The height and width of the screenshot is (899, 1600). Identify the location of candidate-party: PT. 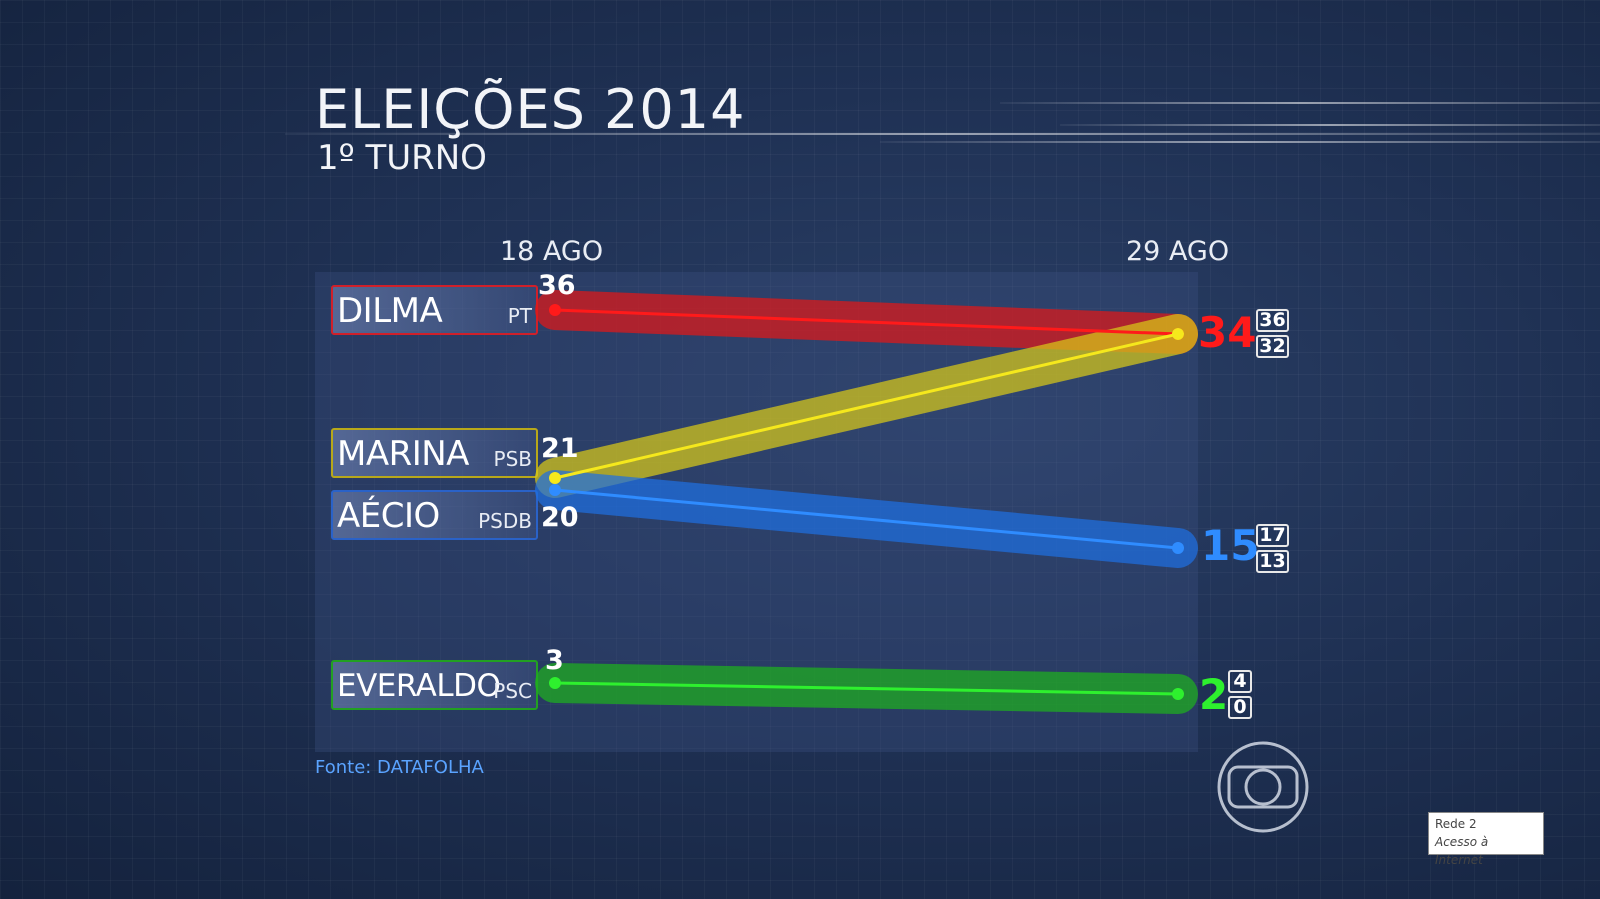
(519, 316).